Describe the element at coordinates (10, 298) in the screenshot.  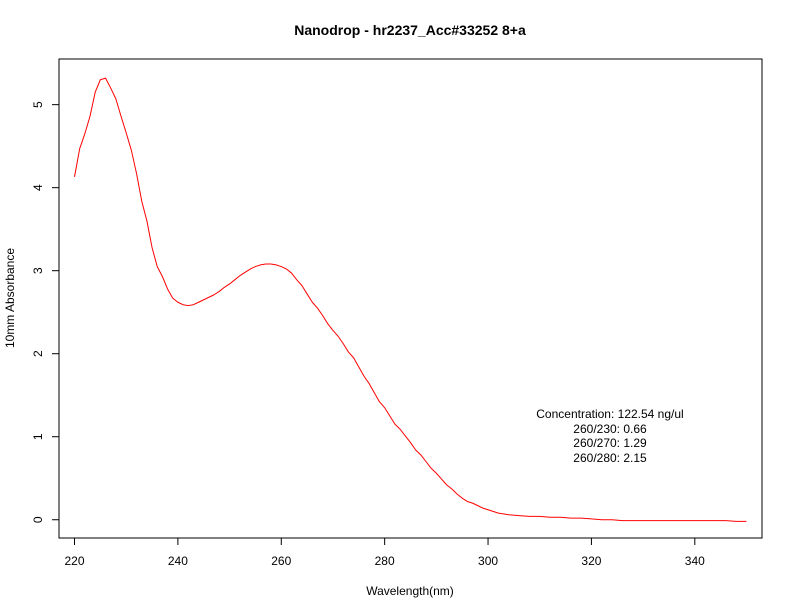
I see `y-axis-label: 10mm Absorbance` at that location.